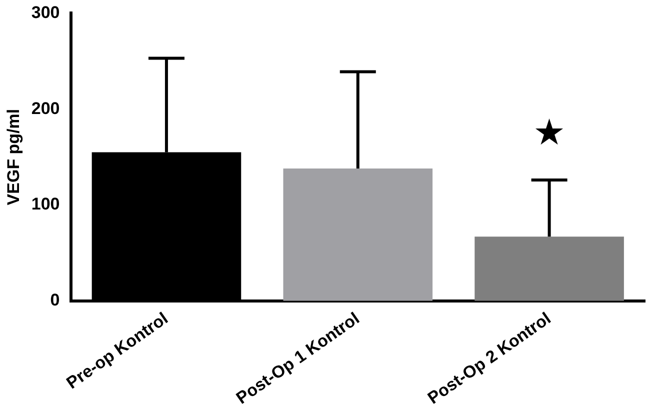  I want to click on annotation: ★, so click(549, 133).